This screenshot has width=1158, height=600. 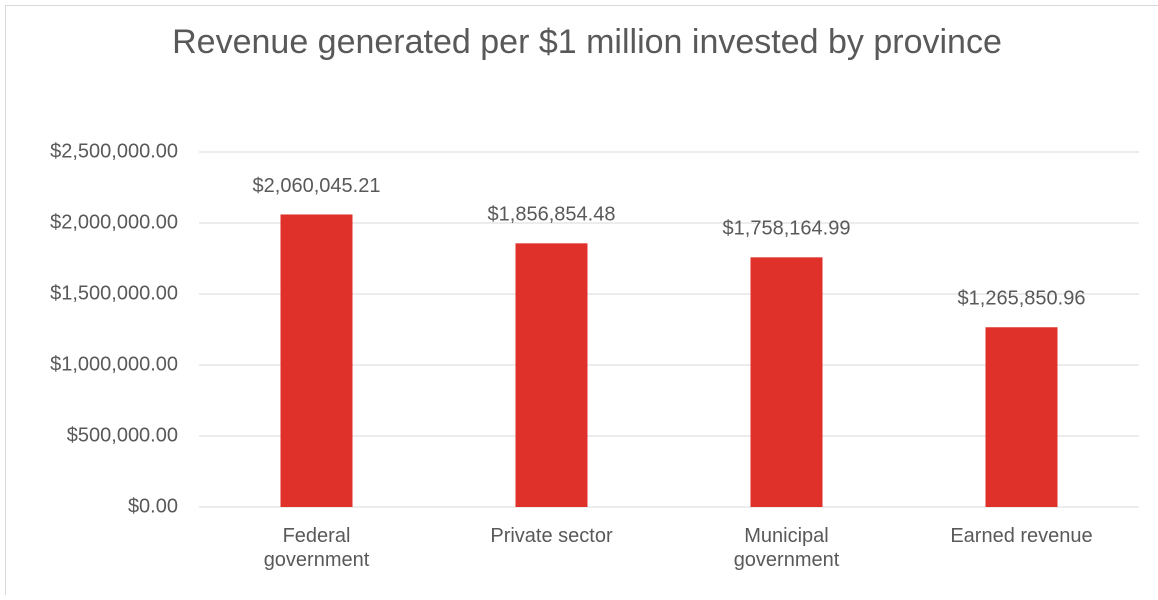 What do you see at coordinates (1022, 554) in the screenshot?
I see `x-tick-box: Earned revenue` at bounding box center [1022, 554].